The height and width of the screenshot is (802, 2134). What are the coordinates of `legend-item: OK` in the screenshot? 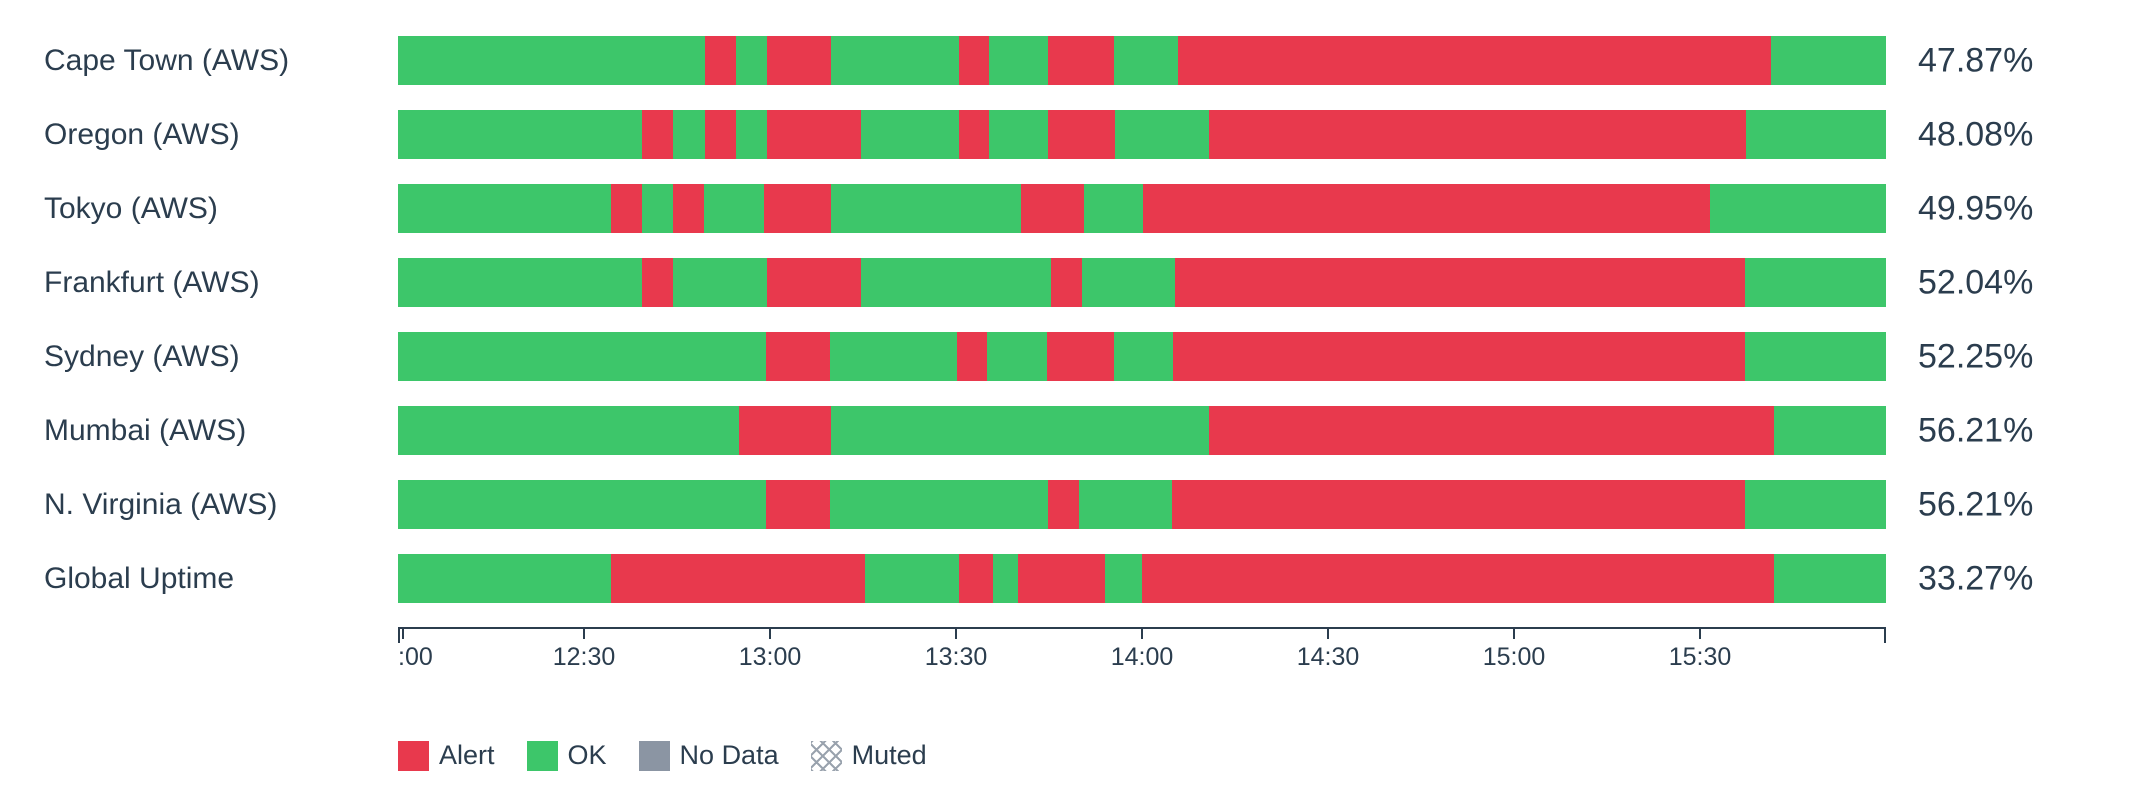 It's located at (566, 755).